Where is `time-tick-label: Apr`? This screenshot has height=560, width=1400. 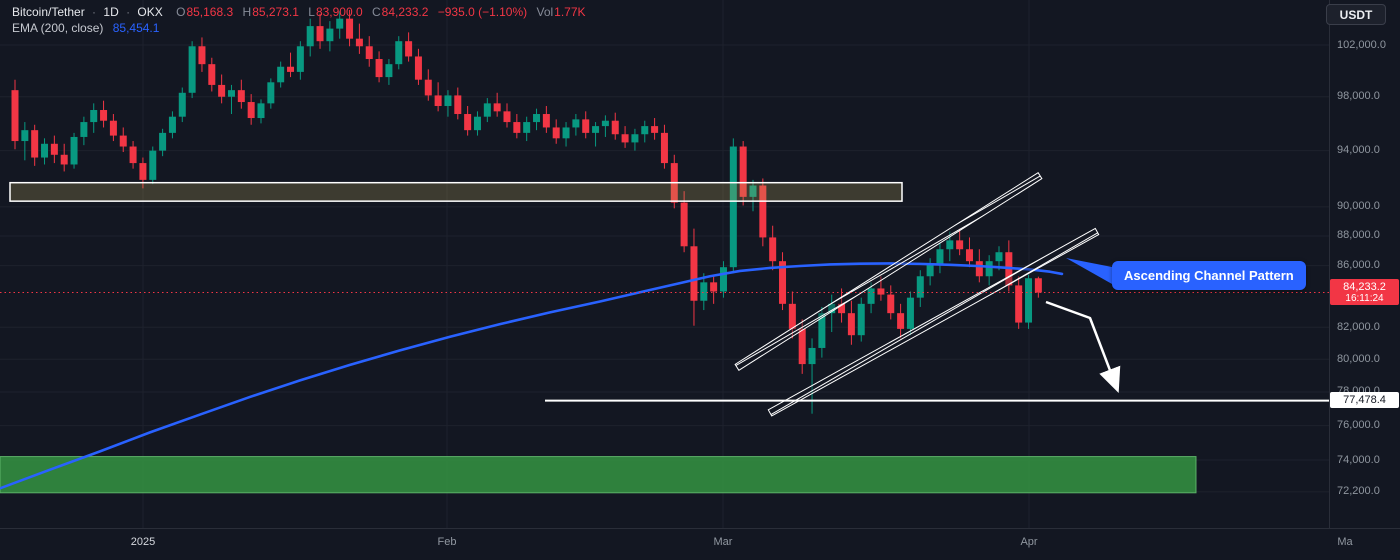 time-tick-label: Apr is located at coordinates (1029, 542).